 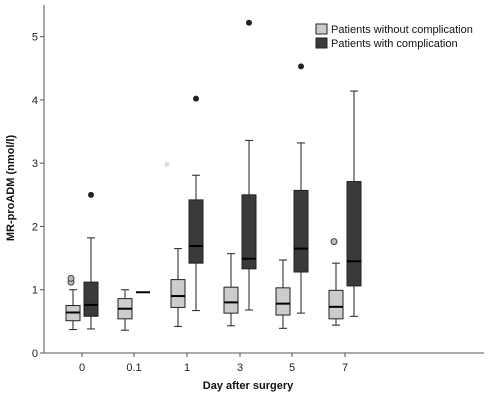 I want to click on y-tick-label: 1, so click(x=35, y=291).